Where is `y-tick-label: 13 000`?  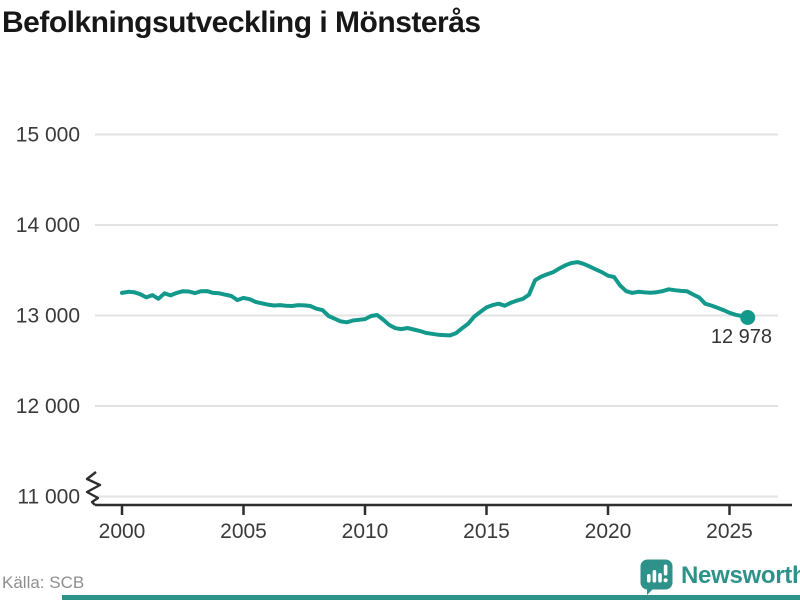
y-tick-label: 13 000 is located at coordinates (48, 316).